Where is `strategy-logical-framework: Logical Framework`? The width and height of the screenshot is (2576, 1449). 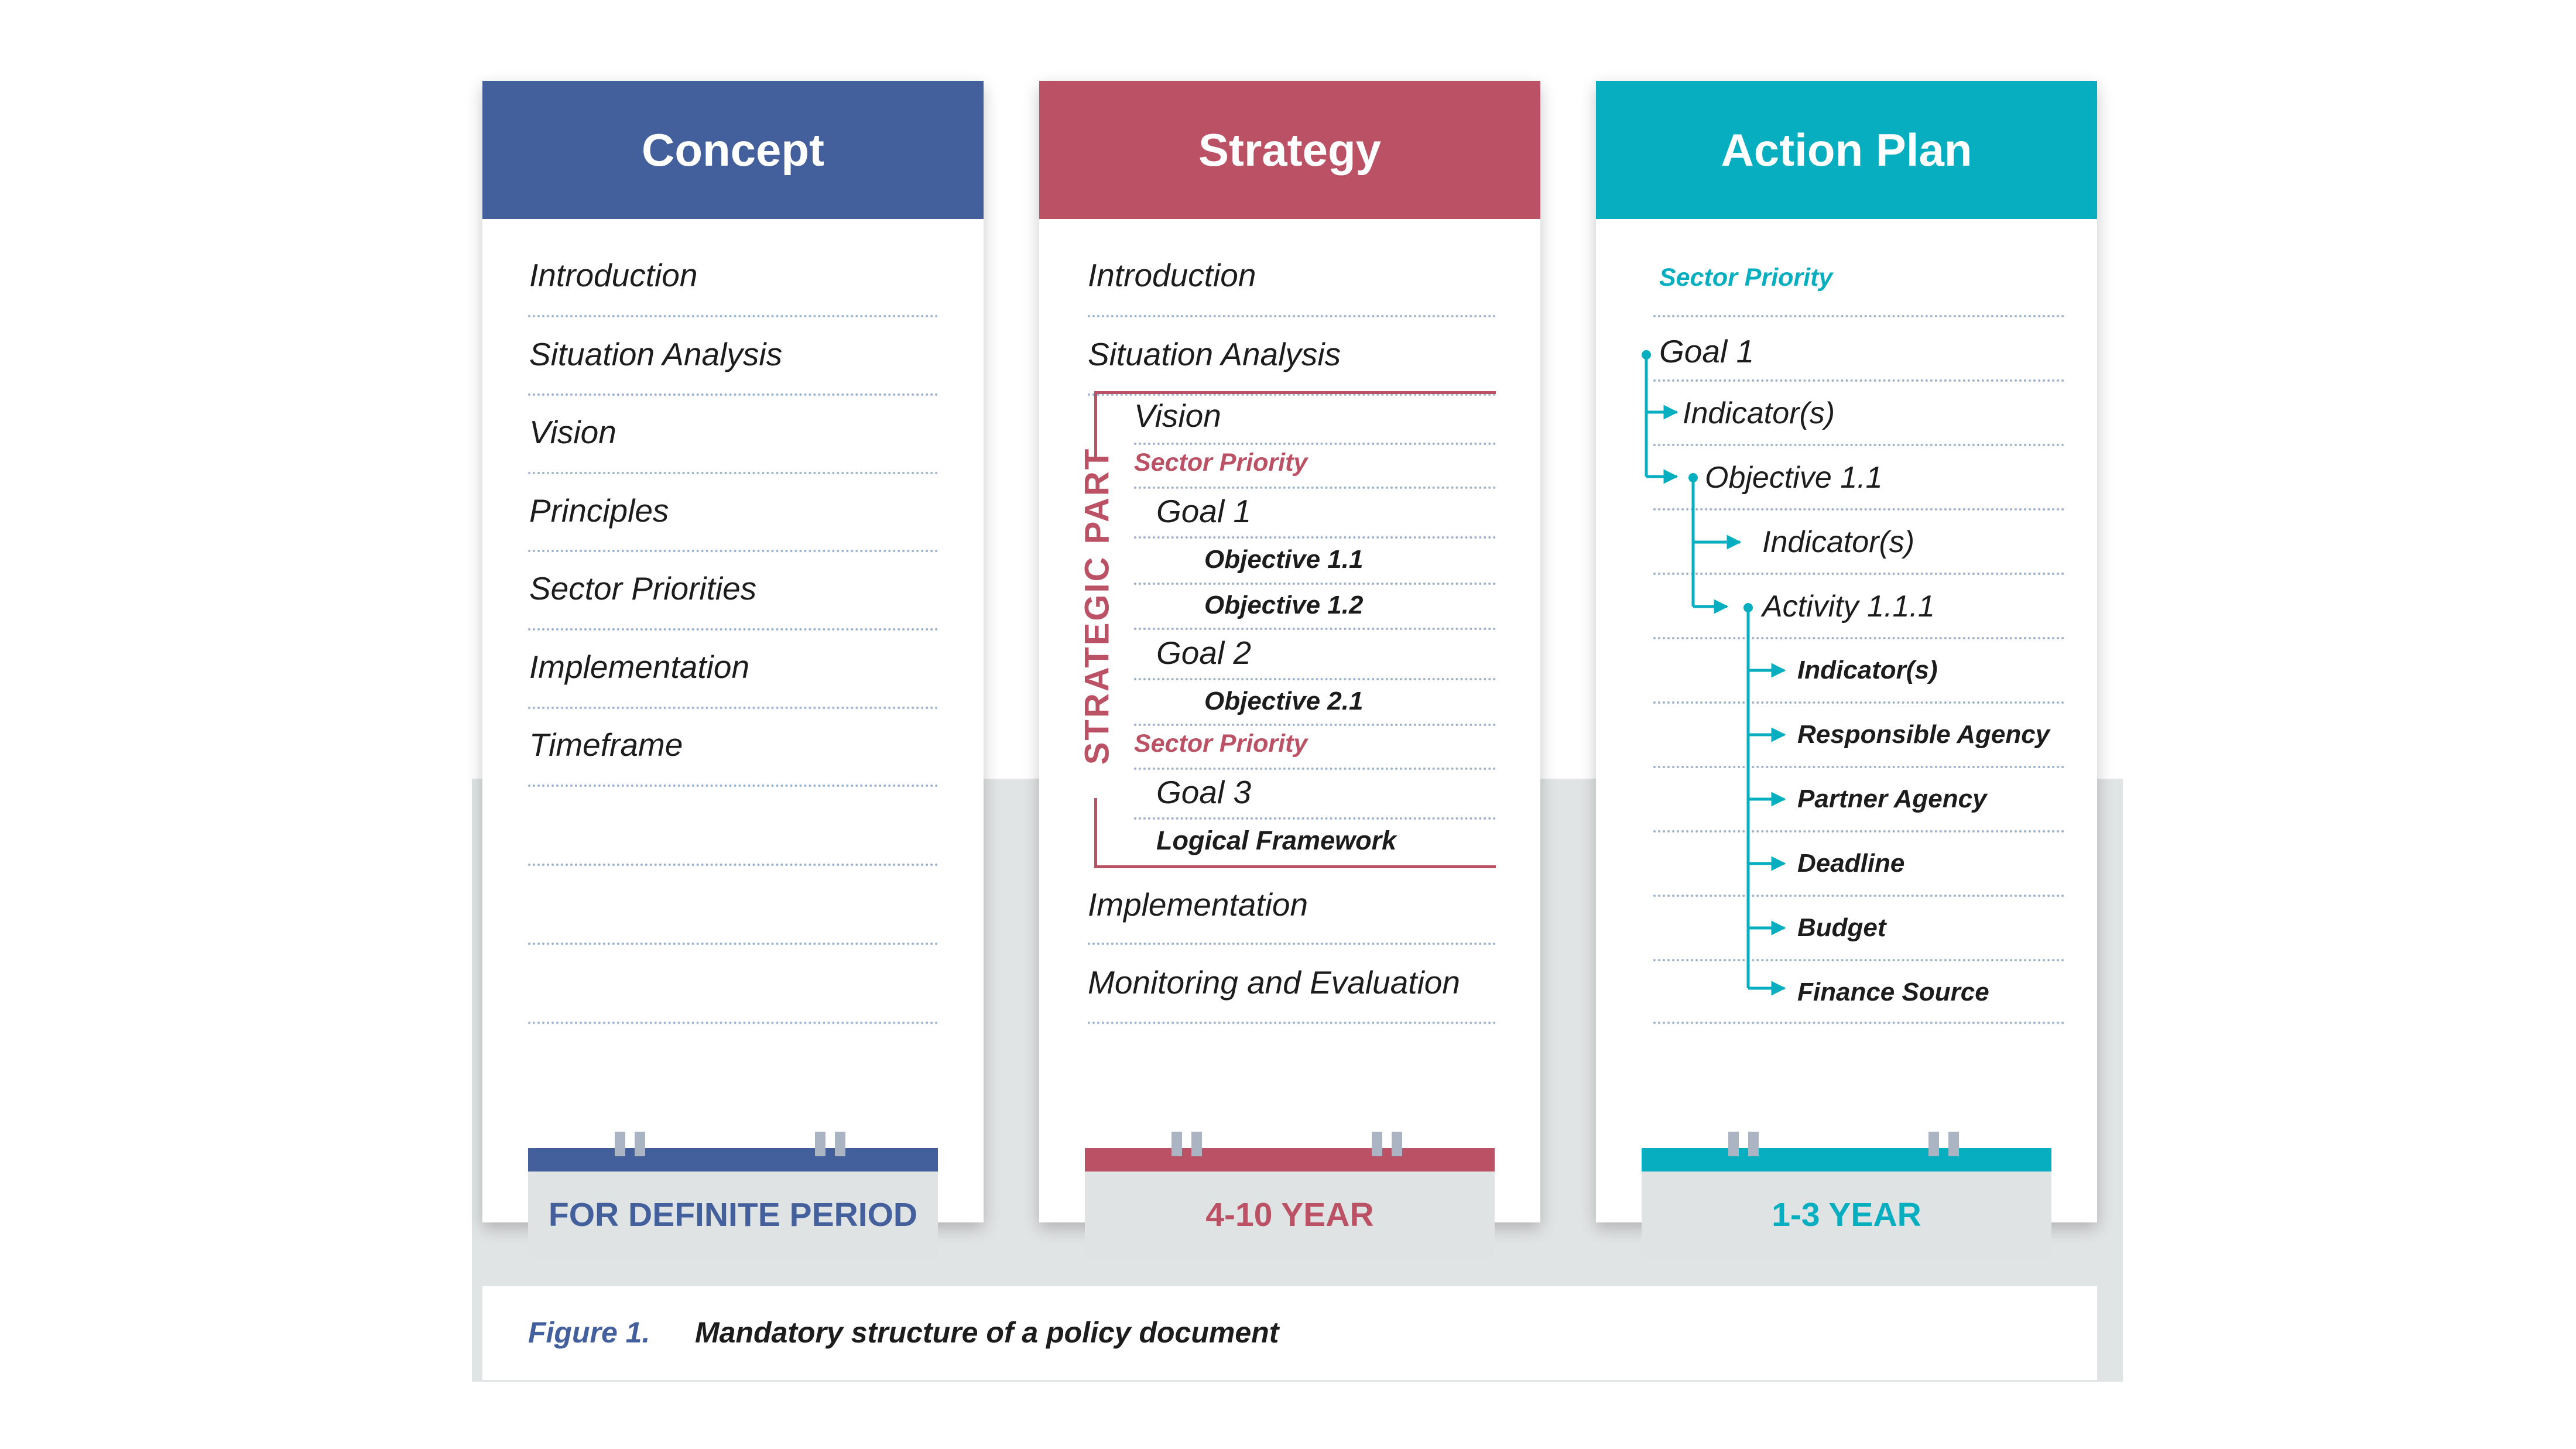 strategy-logical-framework: Logical Framework is located at coordinates (1276, 840).